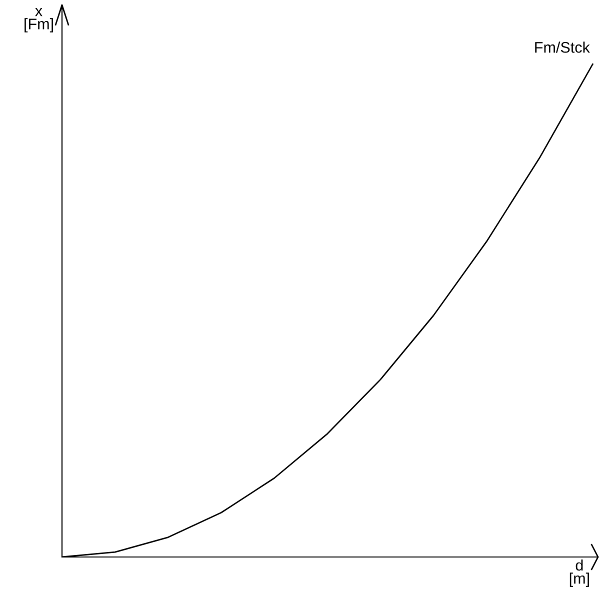 Image resolution: width=604 pixels, height=592 pixels. What do you see at coordinates (562, 47) in the screenshot?
I see `series-label: Fm/Stck` at bounding box center [562, 47].